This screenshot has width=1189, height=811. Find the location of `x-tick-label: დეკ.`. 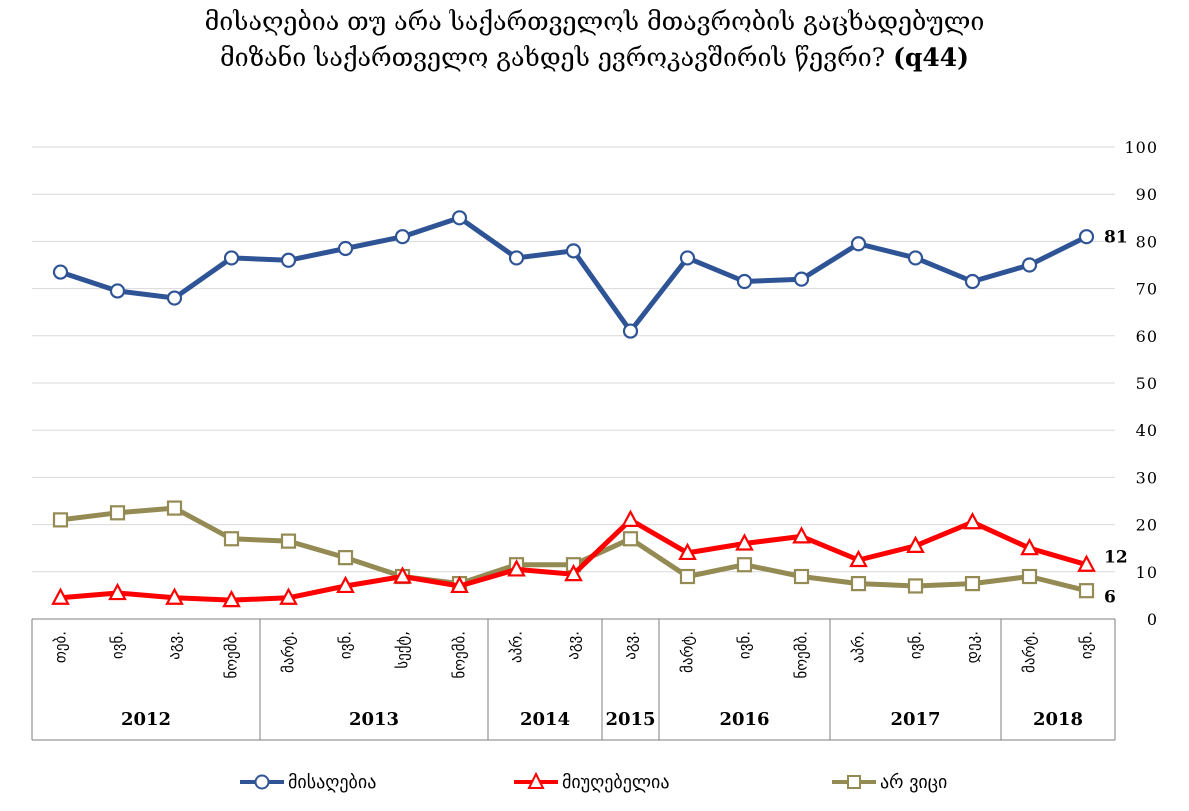

x-tick-label: დეკ. is located at coordinates (973, 647).